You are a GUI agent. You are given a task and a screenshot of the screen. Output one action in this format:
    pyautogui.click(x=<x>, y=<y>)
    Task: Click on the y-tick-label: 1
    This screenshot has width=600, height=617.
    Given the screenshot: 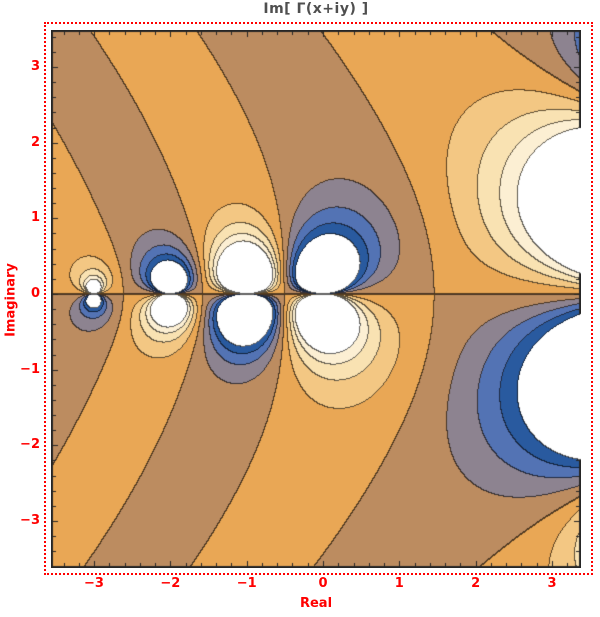 What is the action you would take?
    pyautogui.click(x=35, y=218)
    